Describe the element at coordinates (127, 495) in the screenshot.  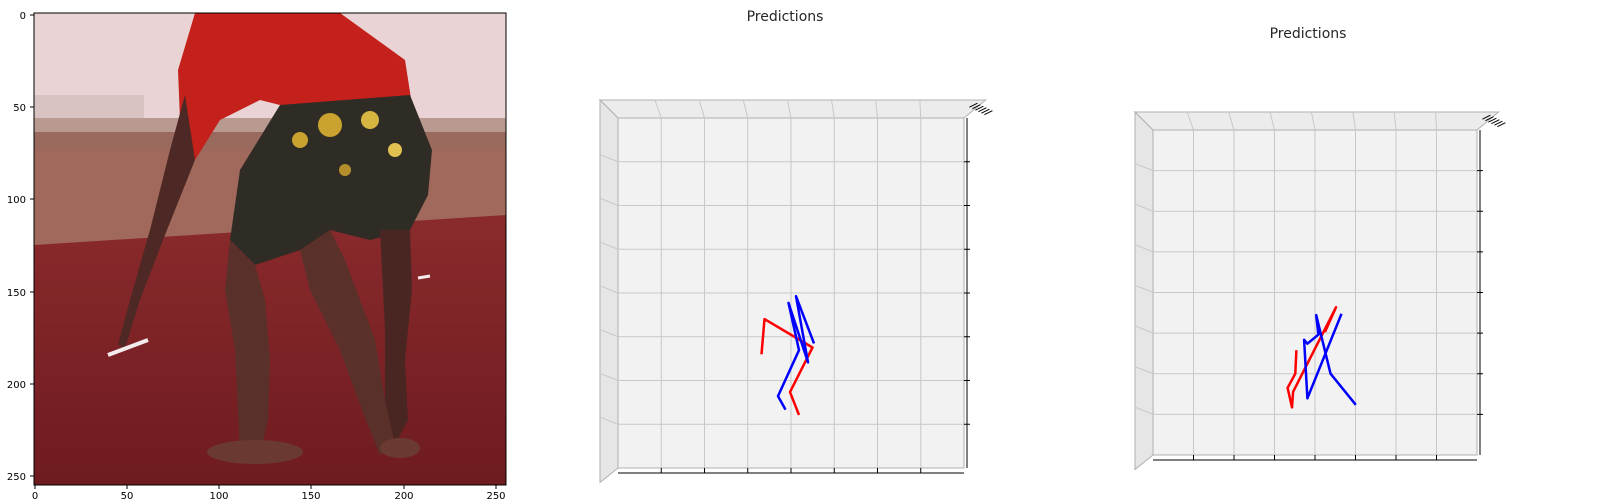
I see `x-tick-label: 50` at that location.